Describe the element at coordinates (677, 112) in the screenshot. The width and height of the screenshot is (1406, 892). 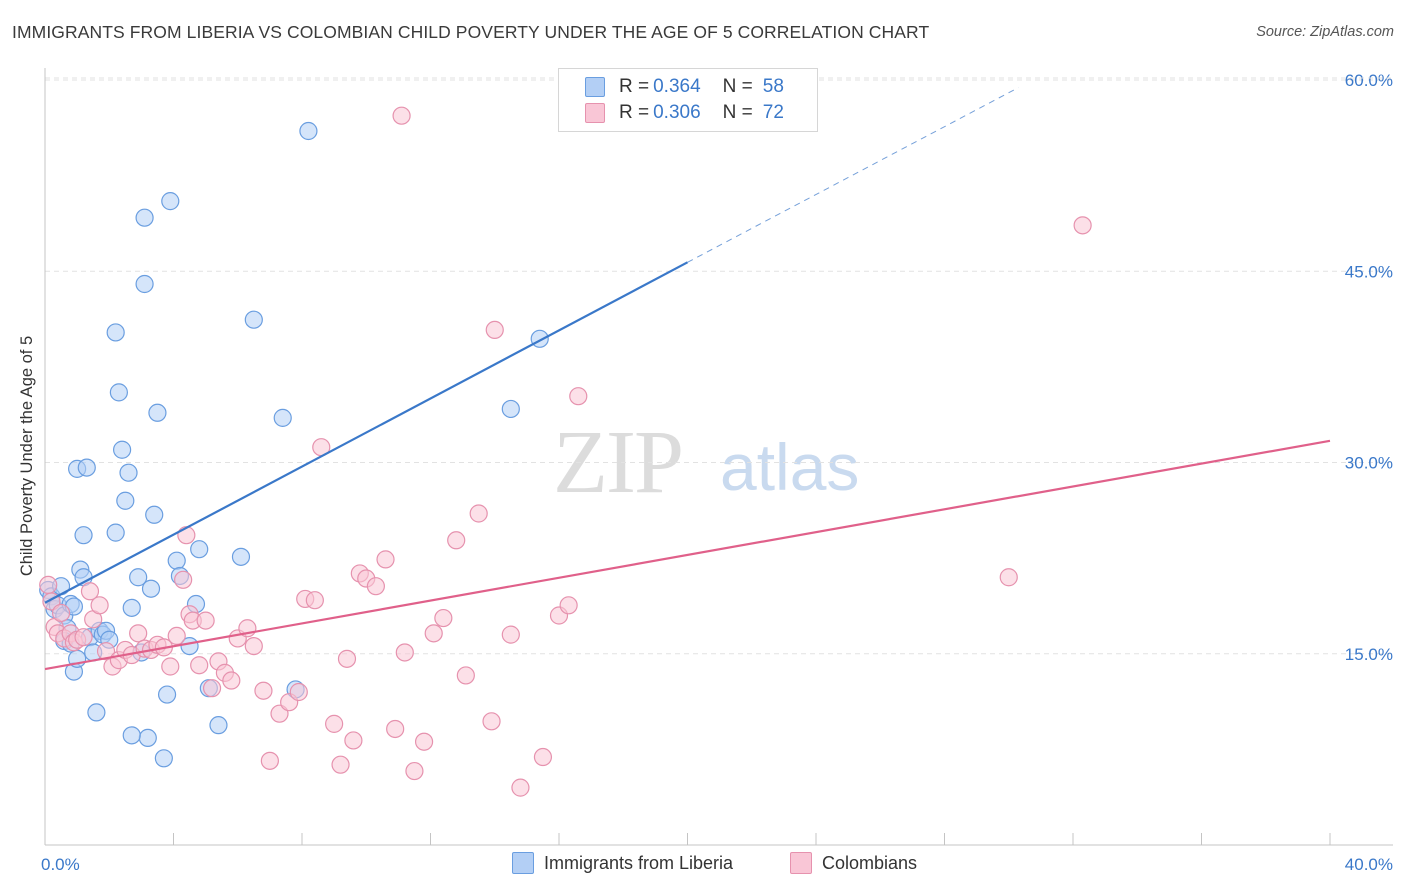
I see `legend-r-value: 0.306` at that location.